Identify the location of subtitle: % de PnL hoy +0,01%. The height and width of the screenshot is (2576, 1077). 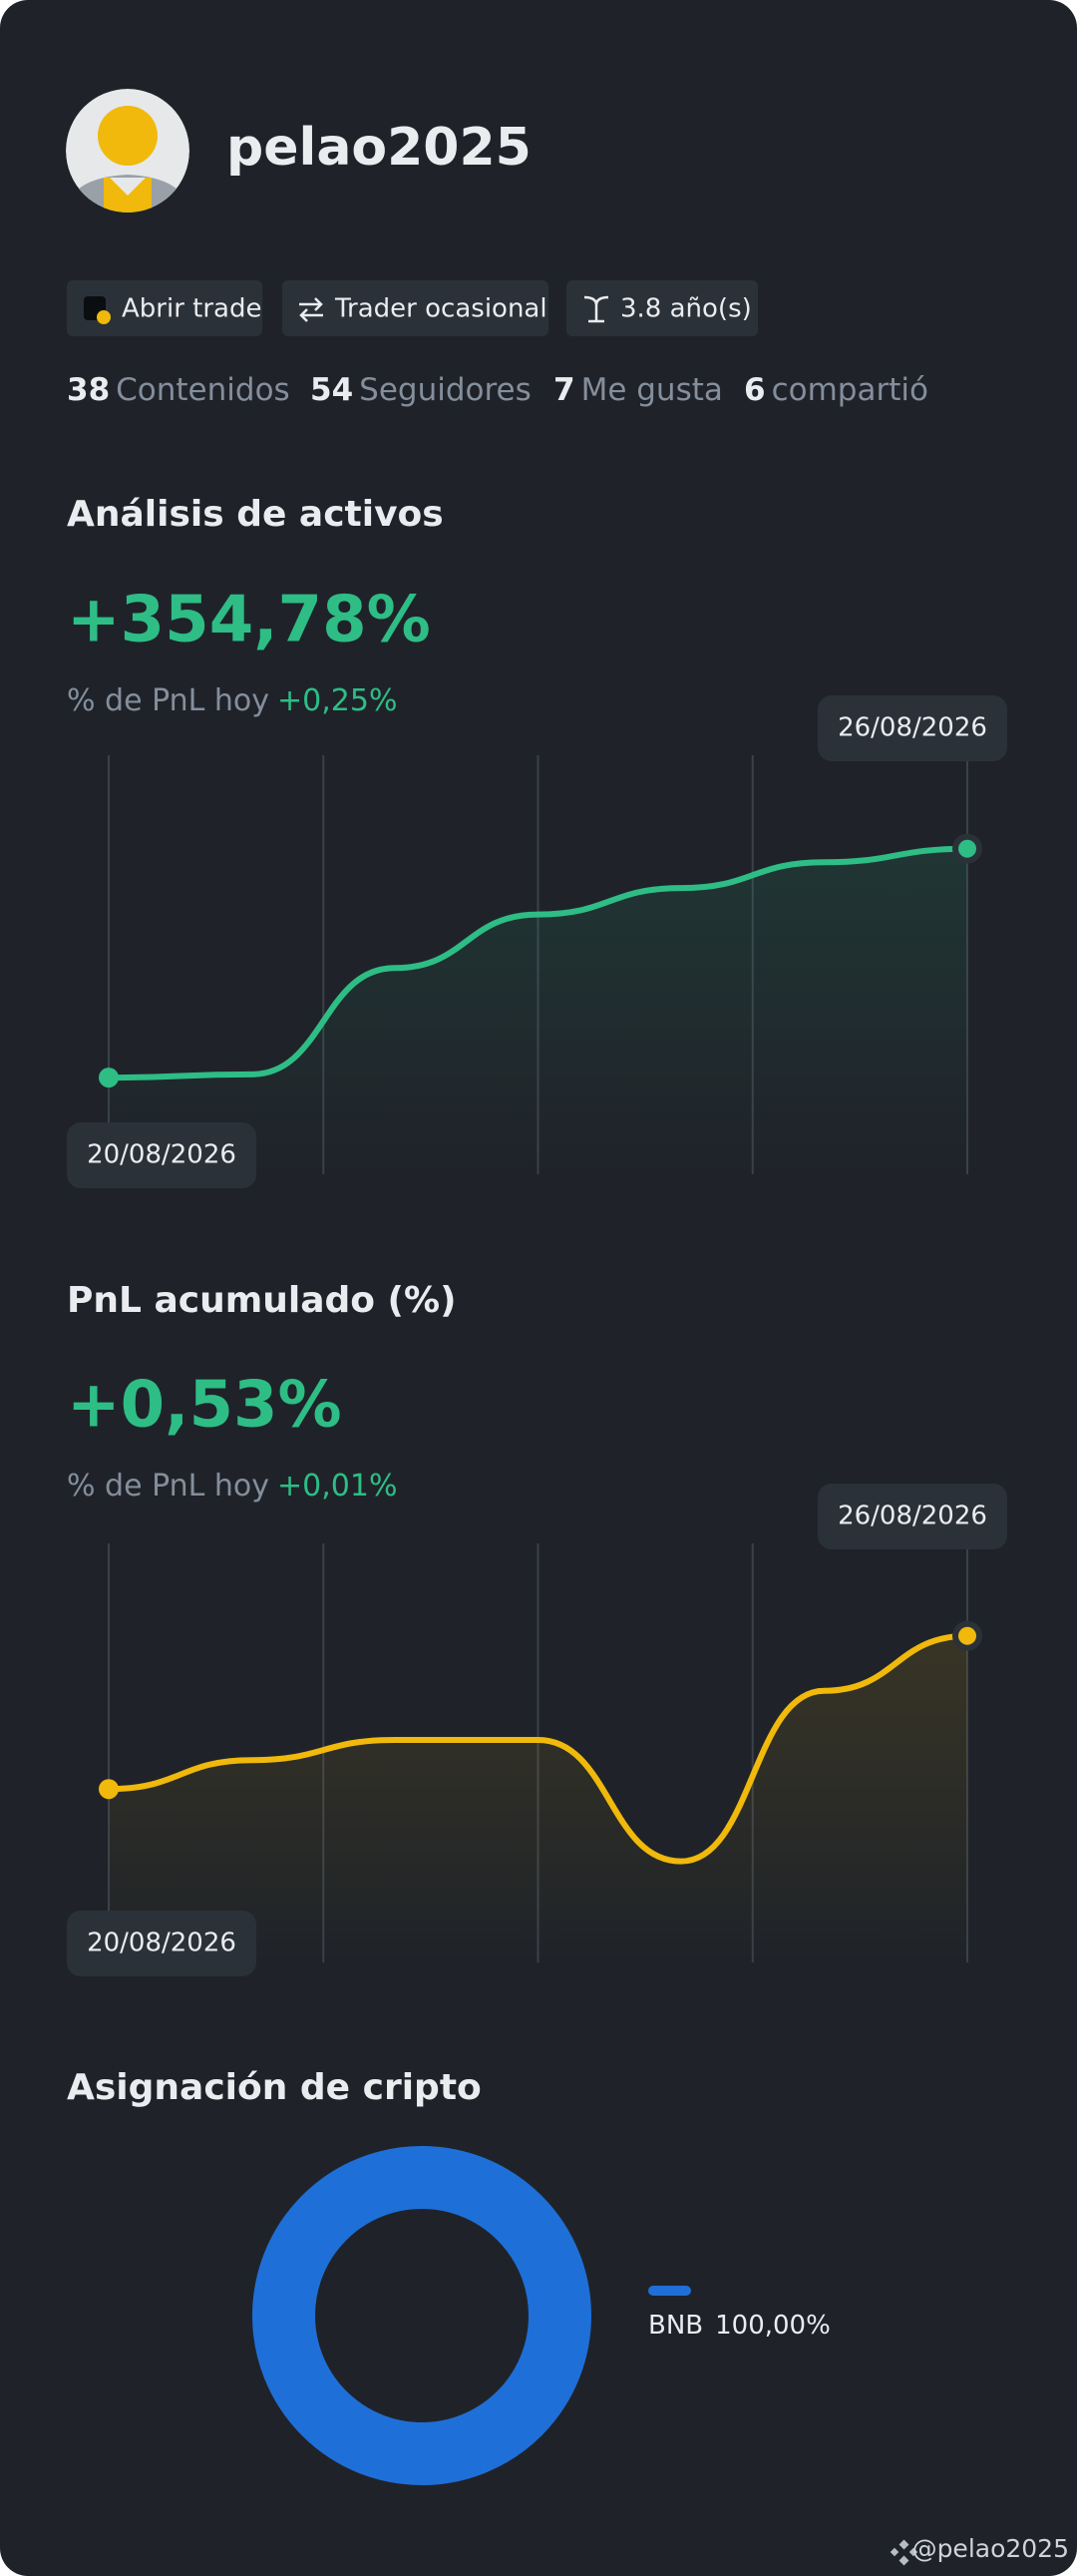
(232, 1486).